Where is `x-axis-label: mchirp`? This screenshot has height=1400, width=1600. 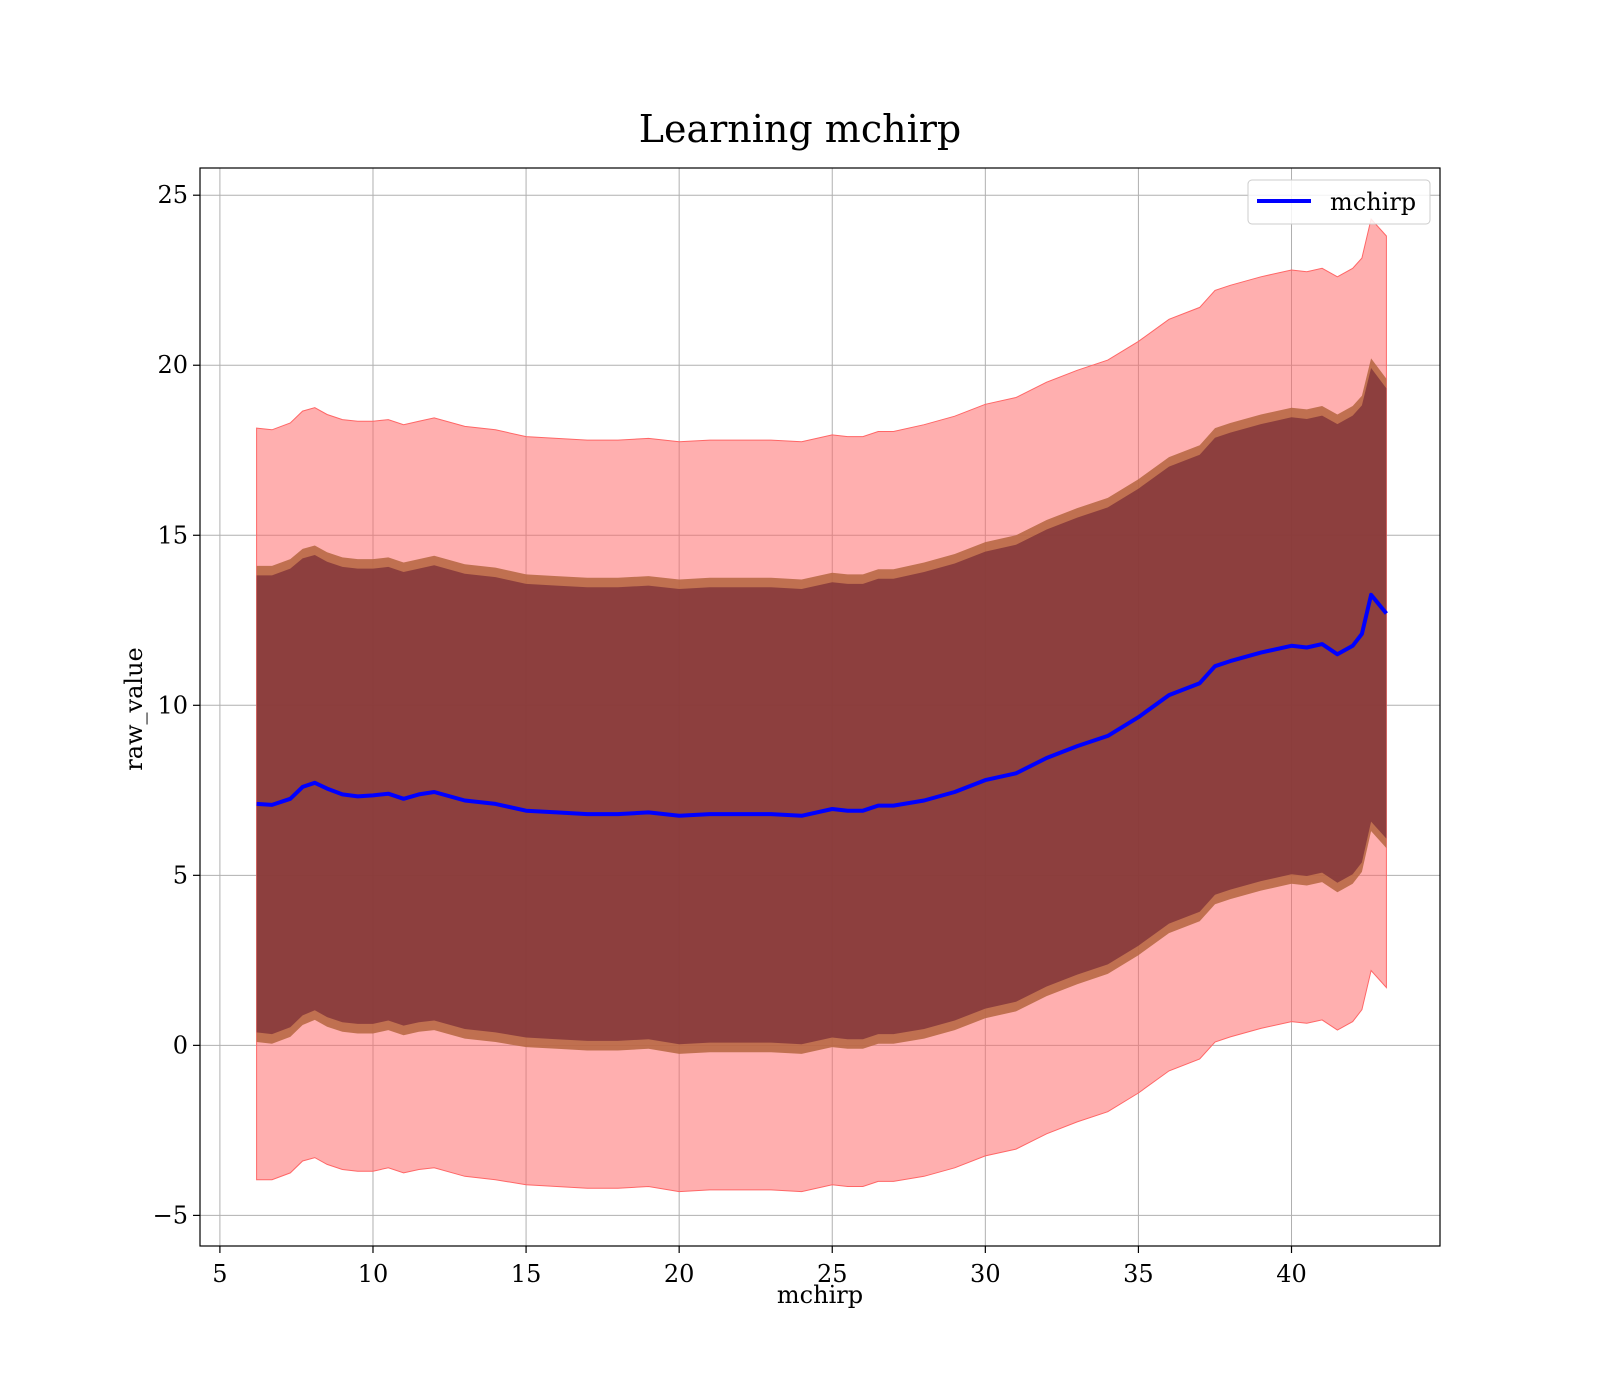
x-axis-label: mchirp is located at coordinates (820, 1295).